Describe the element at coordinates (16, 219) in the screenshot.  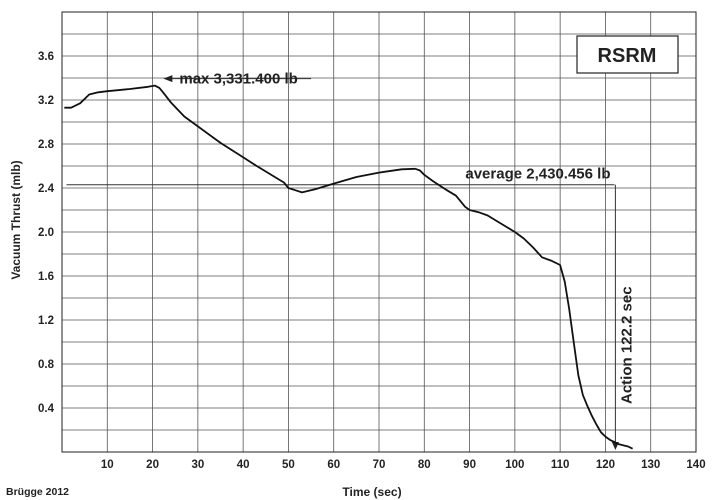
I see `y-axis-label: Vacuum Thrust (mlb)` at that location.